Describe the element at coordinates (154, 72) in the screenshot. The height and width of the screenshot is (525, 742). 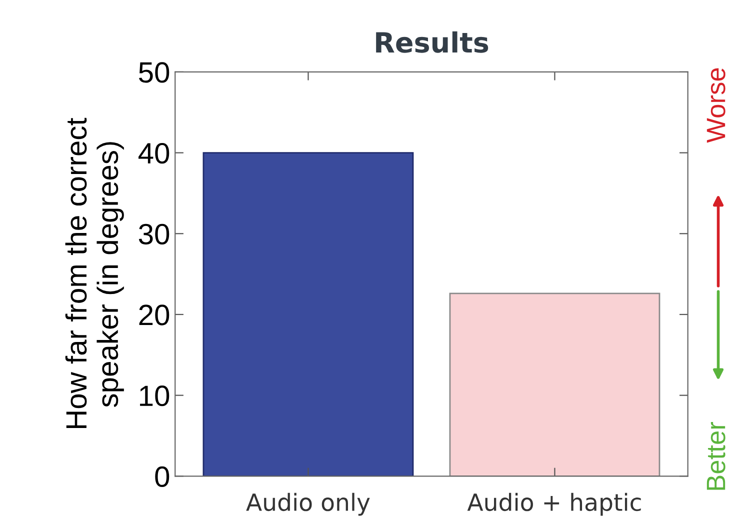
I see `y-tick-label: 50` at that location.